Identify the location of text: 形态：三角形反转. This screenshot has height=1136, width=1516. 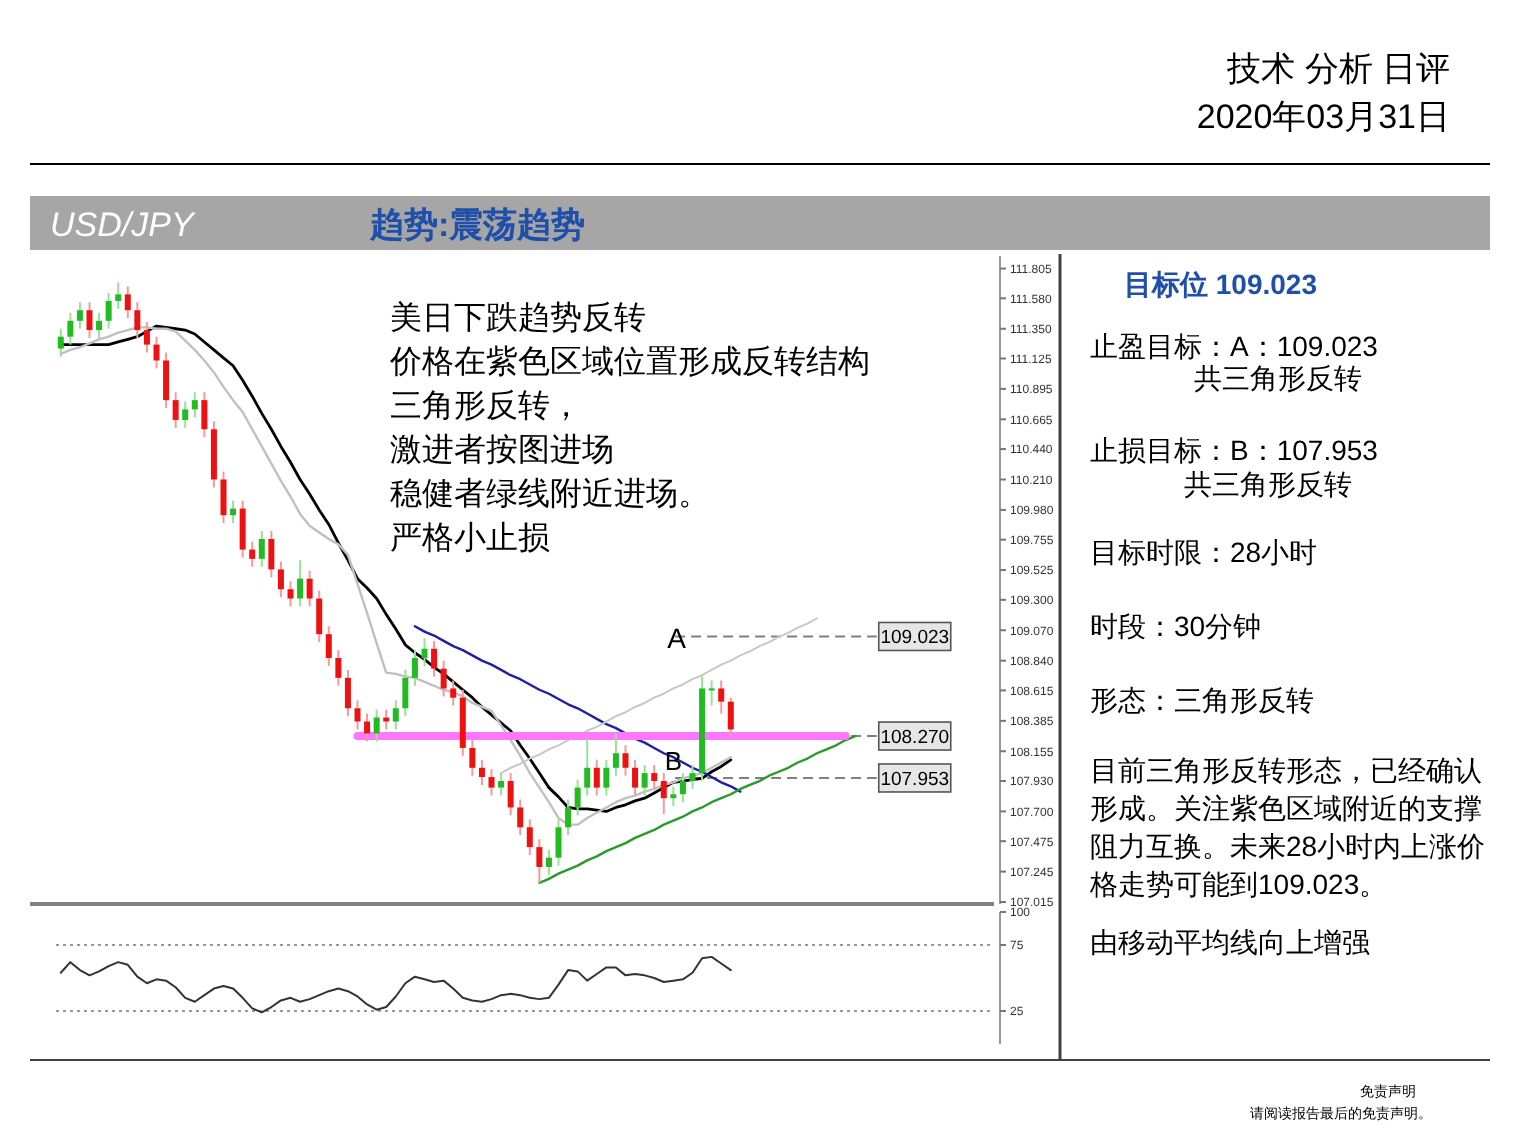
(1202, 700).